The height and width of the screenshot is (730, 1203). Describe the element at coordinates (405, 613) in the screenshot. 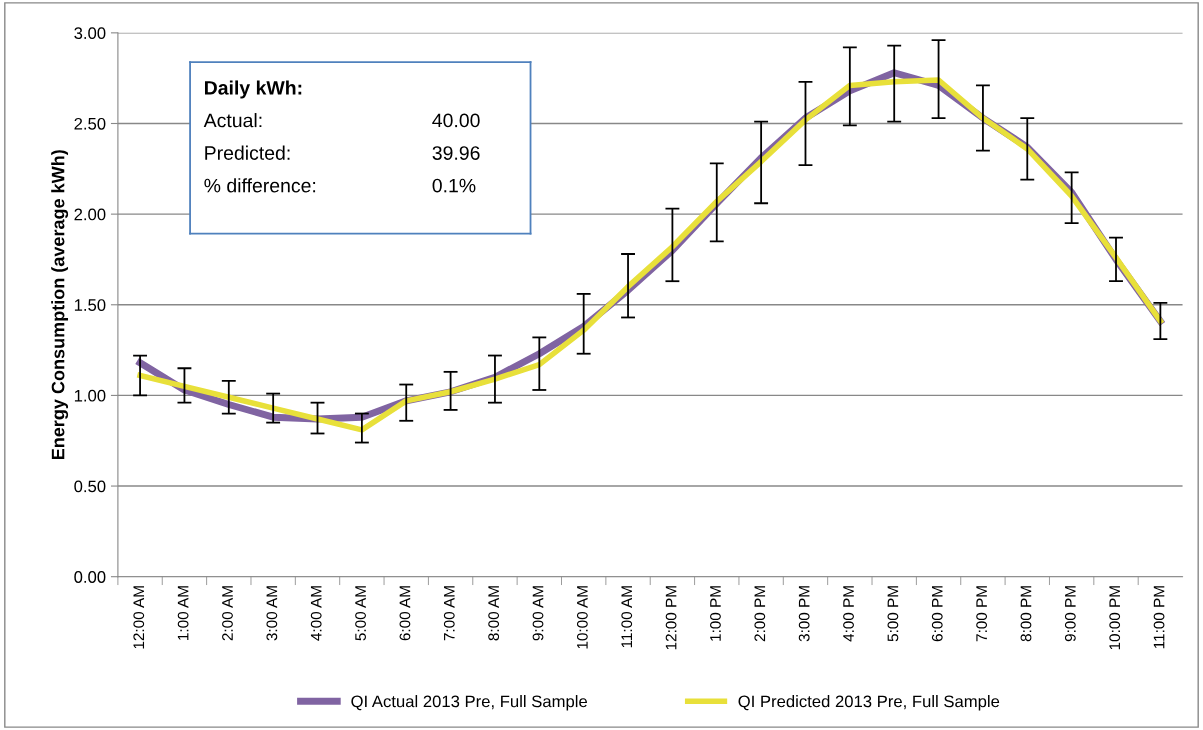

I see `x-tick-label: 6:00 AM` at that location.